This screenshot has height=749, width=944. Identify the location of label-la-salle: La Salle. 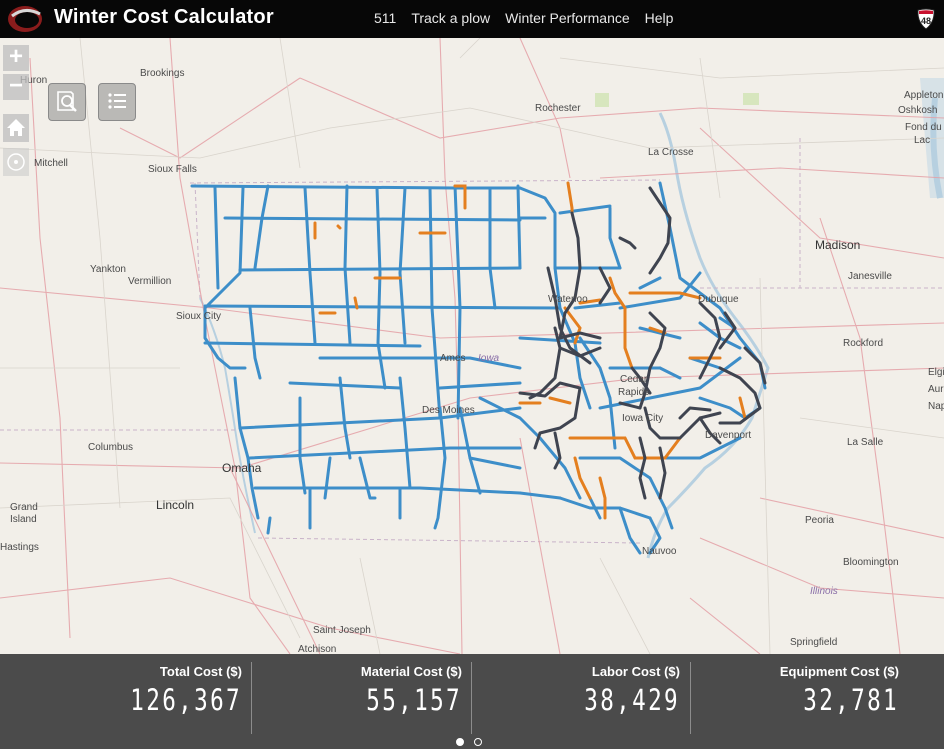
(865, 442).